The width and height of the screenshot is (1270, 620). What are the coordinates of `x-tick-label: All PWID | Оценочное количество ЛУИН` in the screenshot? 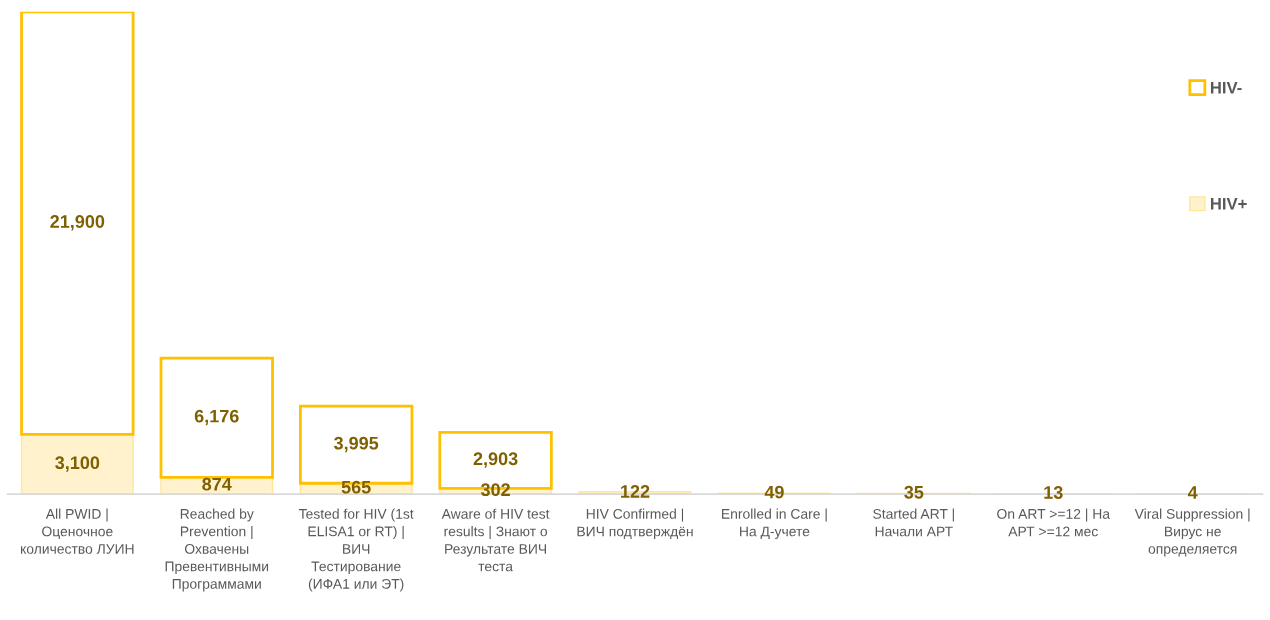 It's located at (77, 531).